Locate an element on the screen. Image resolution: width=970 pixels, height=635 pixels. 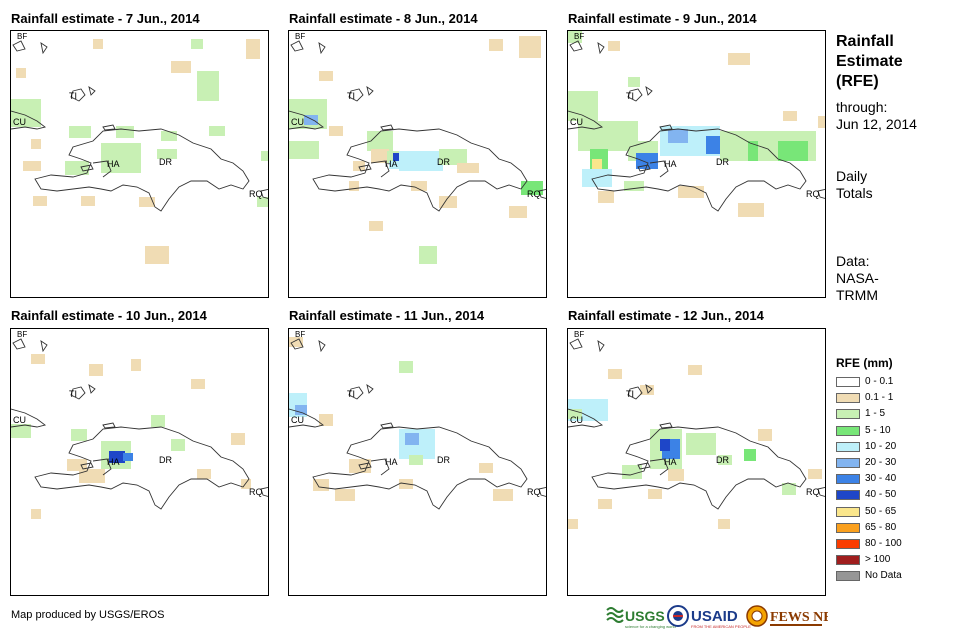
panel-title-1: Rainfall estimate - 7 Jun., 2014 is located at coordinates (105, 18).